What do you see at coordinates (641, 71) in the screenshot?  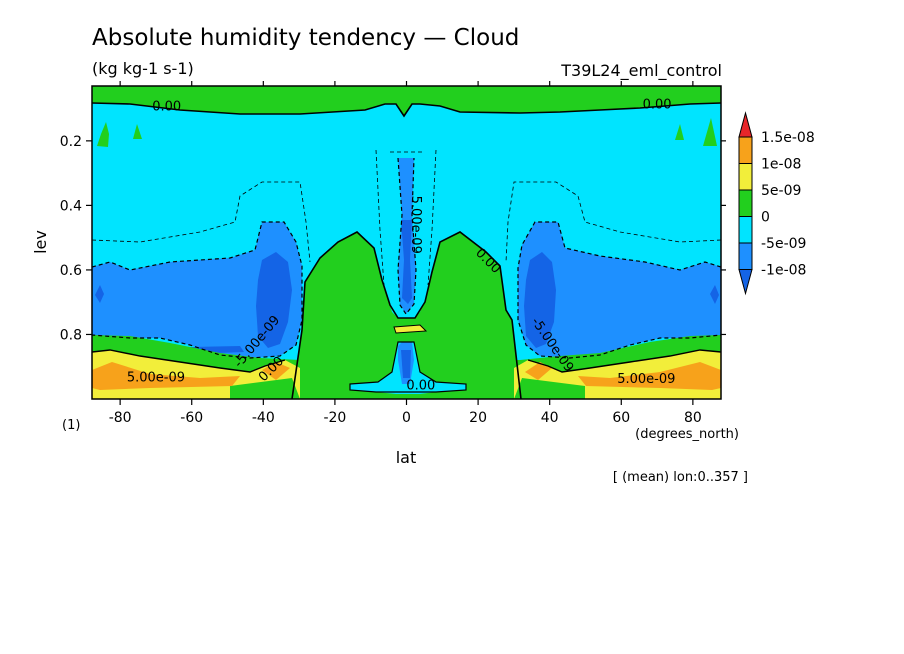 I see `experiment-label: T39L24_eml_control` at bounding box center [641, 71].